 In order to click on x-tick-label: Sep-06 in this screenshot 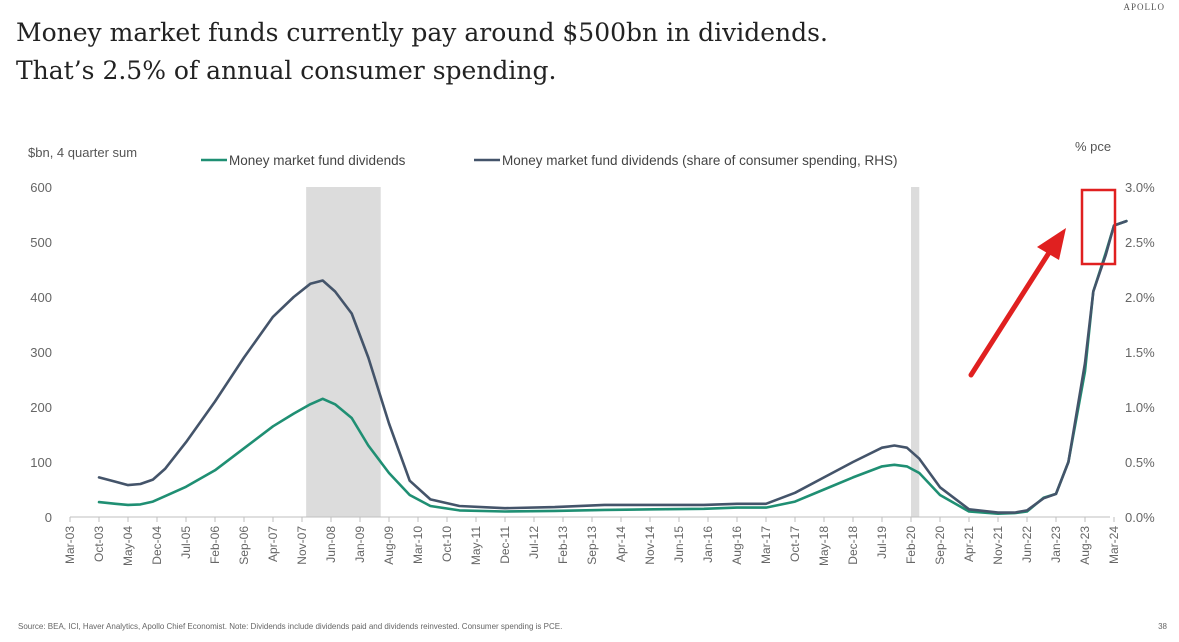, I will do `click(244, 545)`.